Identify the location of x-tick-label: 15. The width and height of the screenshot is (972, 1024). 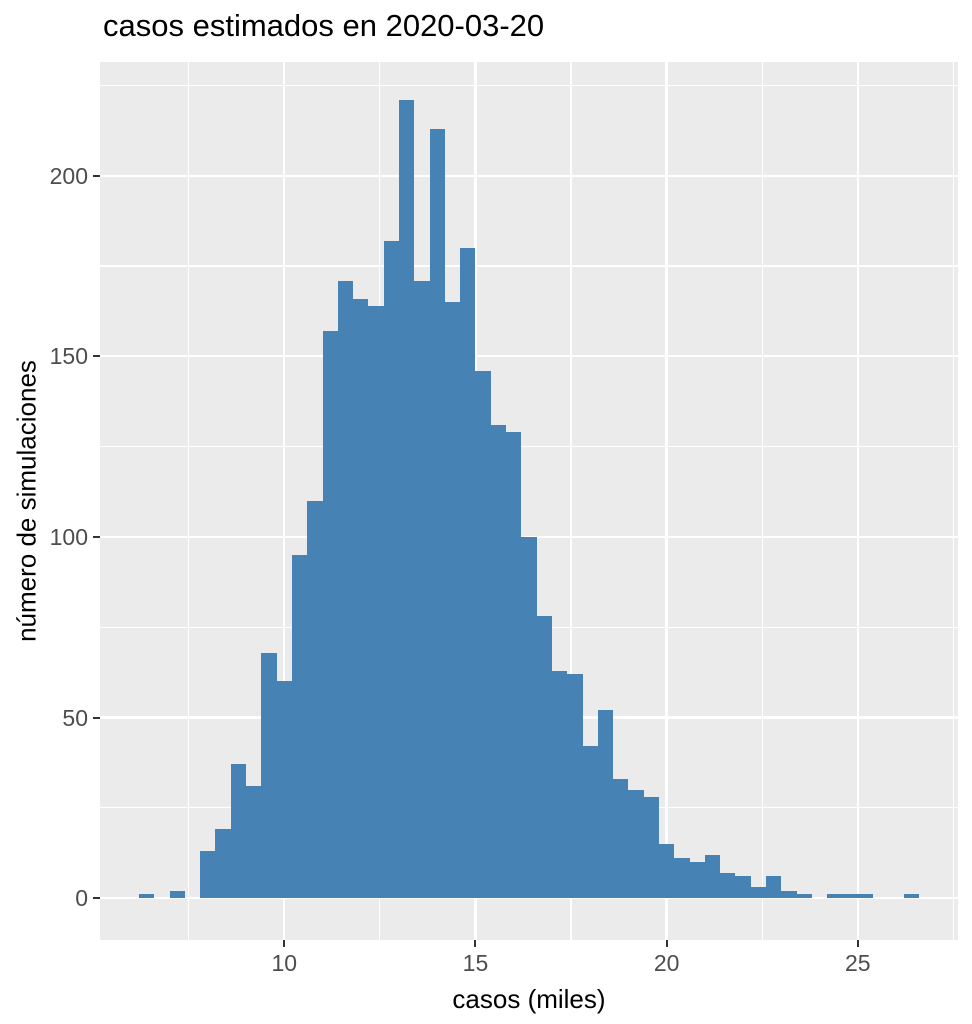
(475, 963).